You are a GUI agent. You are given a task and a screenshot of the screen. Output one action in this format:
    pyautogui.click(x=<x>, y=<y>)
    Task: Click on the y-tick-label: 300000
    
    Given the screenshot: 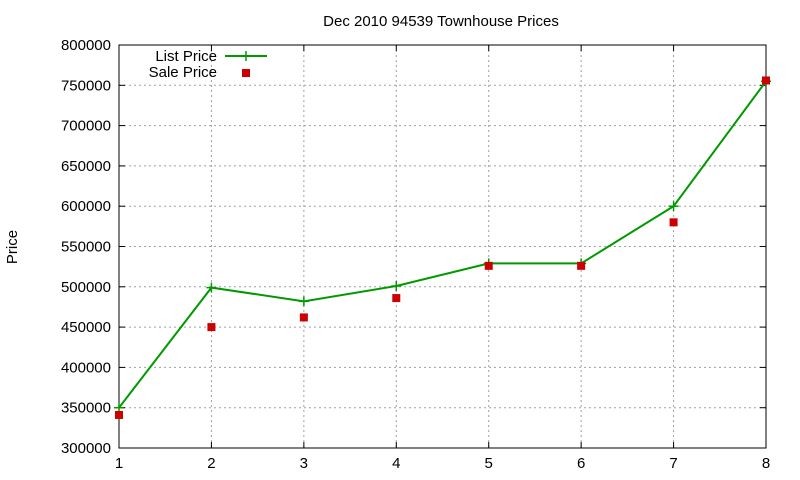 What is the action you would take?
    pyautogui.click(x=86, y=448)
    